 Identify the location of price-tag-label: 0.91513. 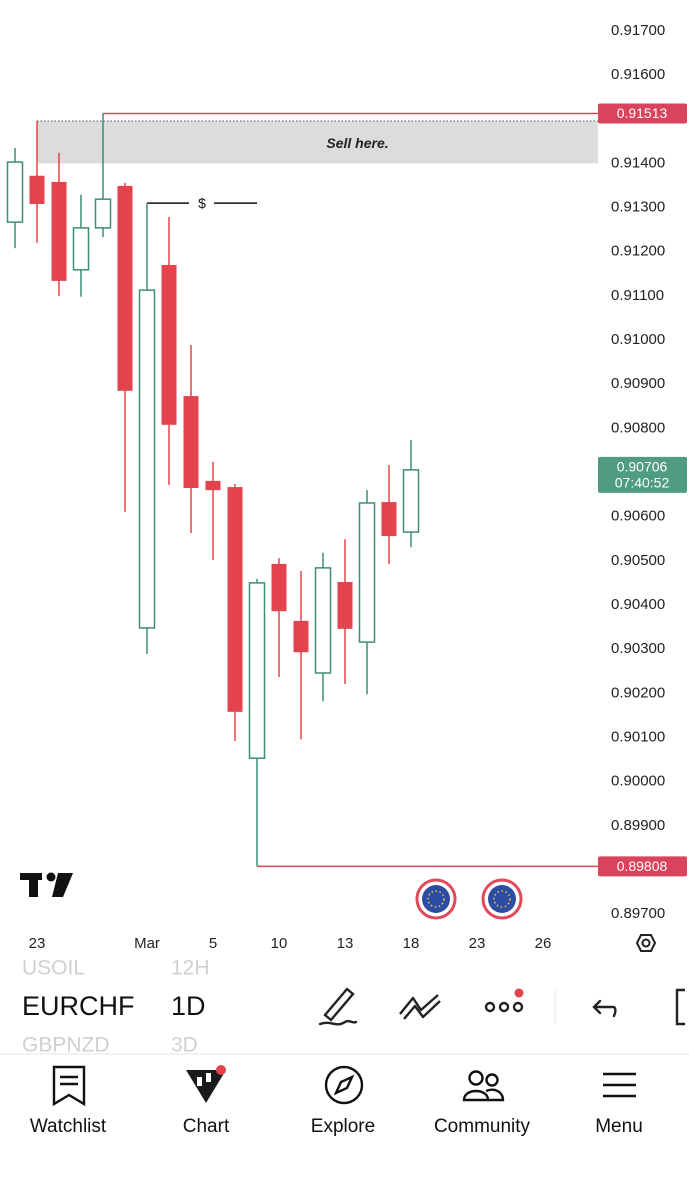
(642, 113).